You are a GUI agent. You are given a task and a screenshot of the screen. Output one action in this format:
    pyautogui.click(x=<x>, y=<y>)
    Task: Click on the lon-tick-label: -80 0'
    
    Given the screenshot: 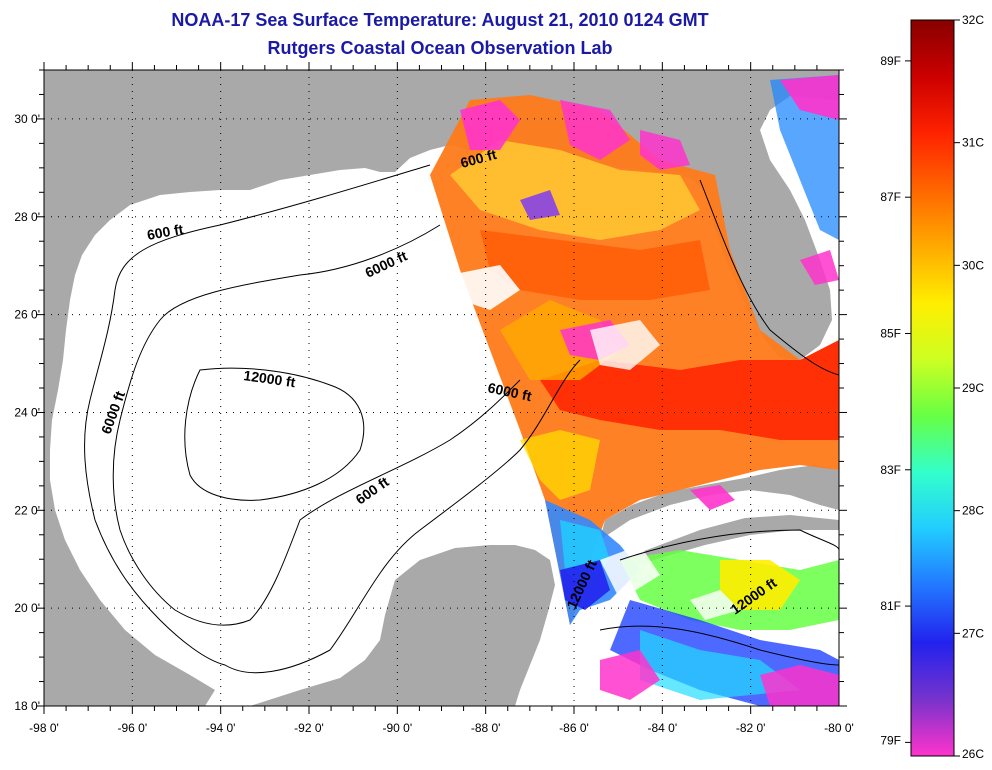 What is the action you would take?
    pyautogui.click(x=839, y=728)
    